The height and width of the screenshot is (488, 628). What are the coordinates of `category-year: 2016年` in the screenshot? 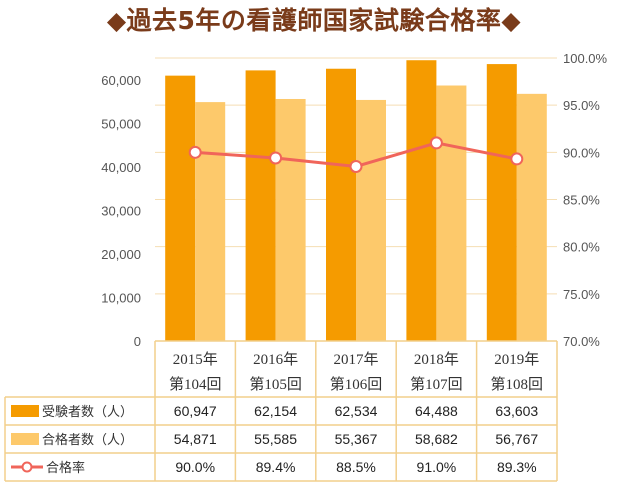 It's located at (275, 359).